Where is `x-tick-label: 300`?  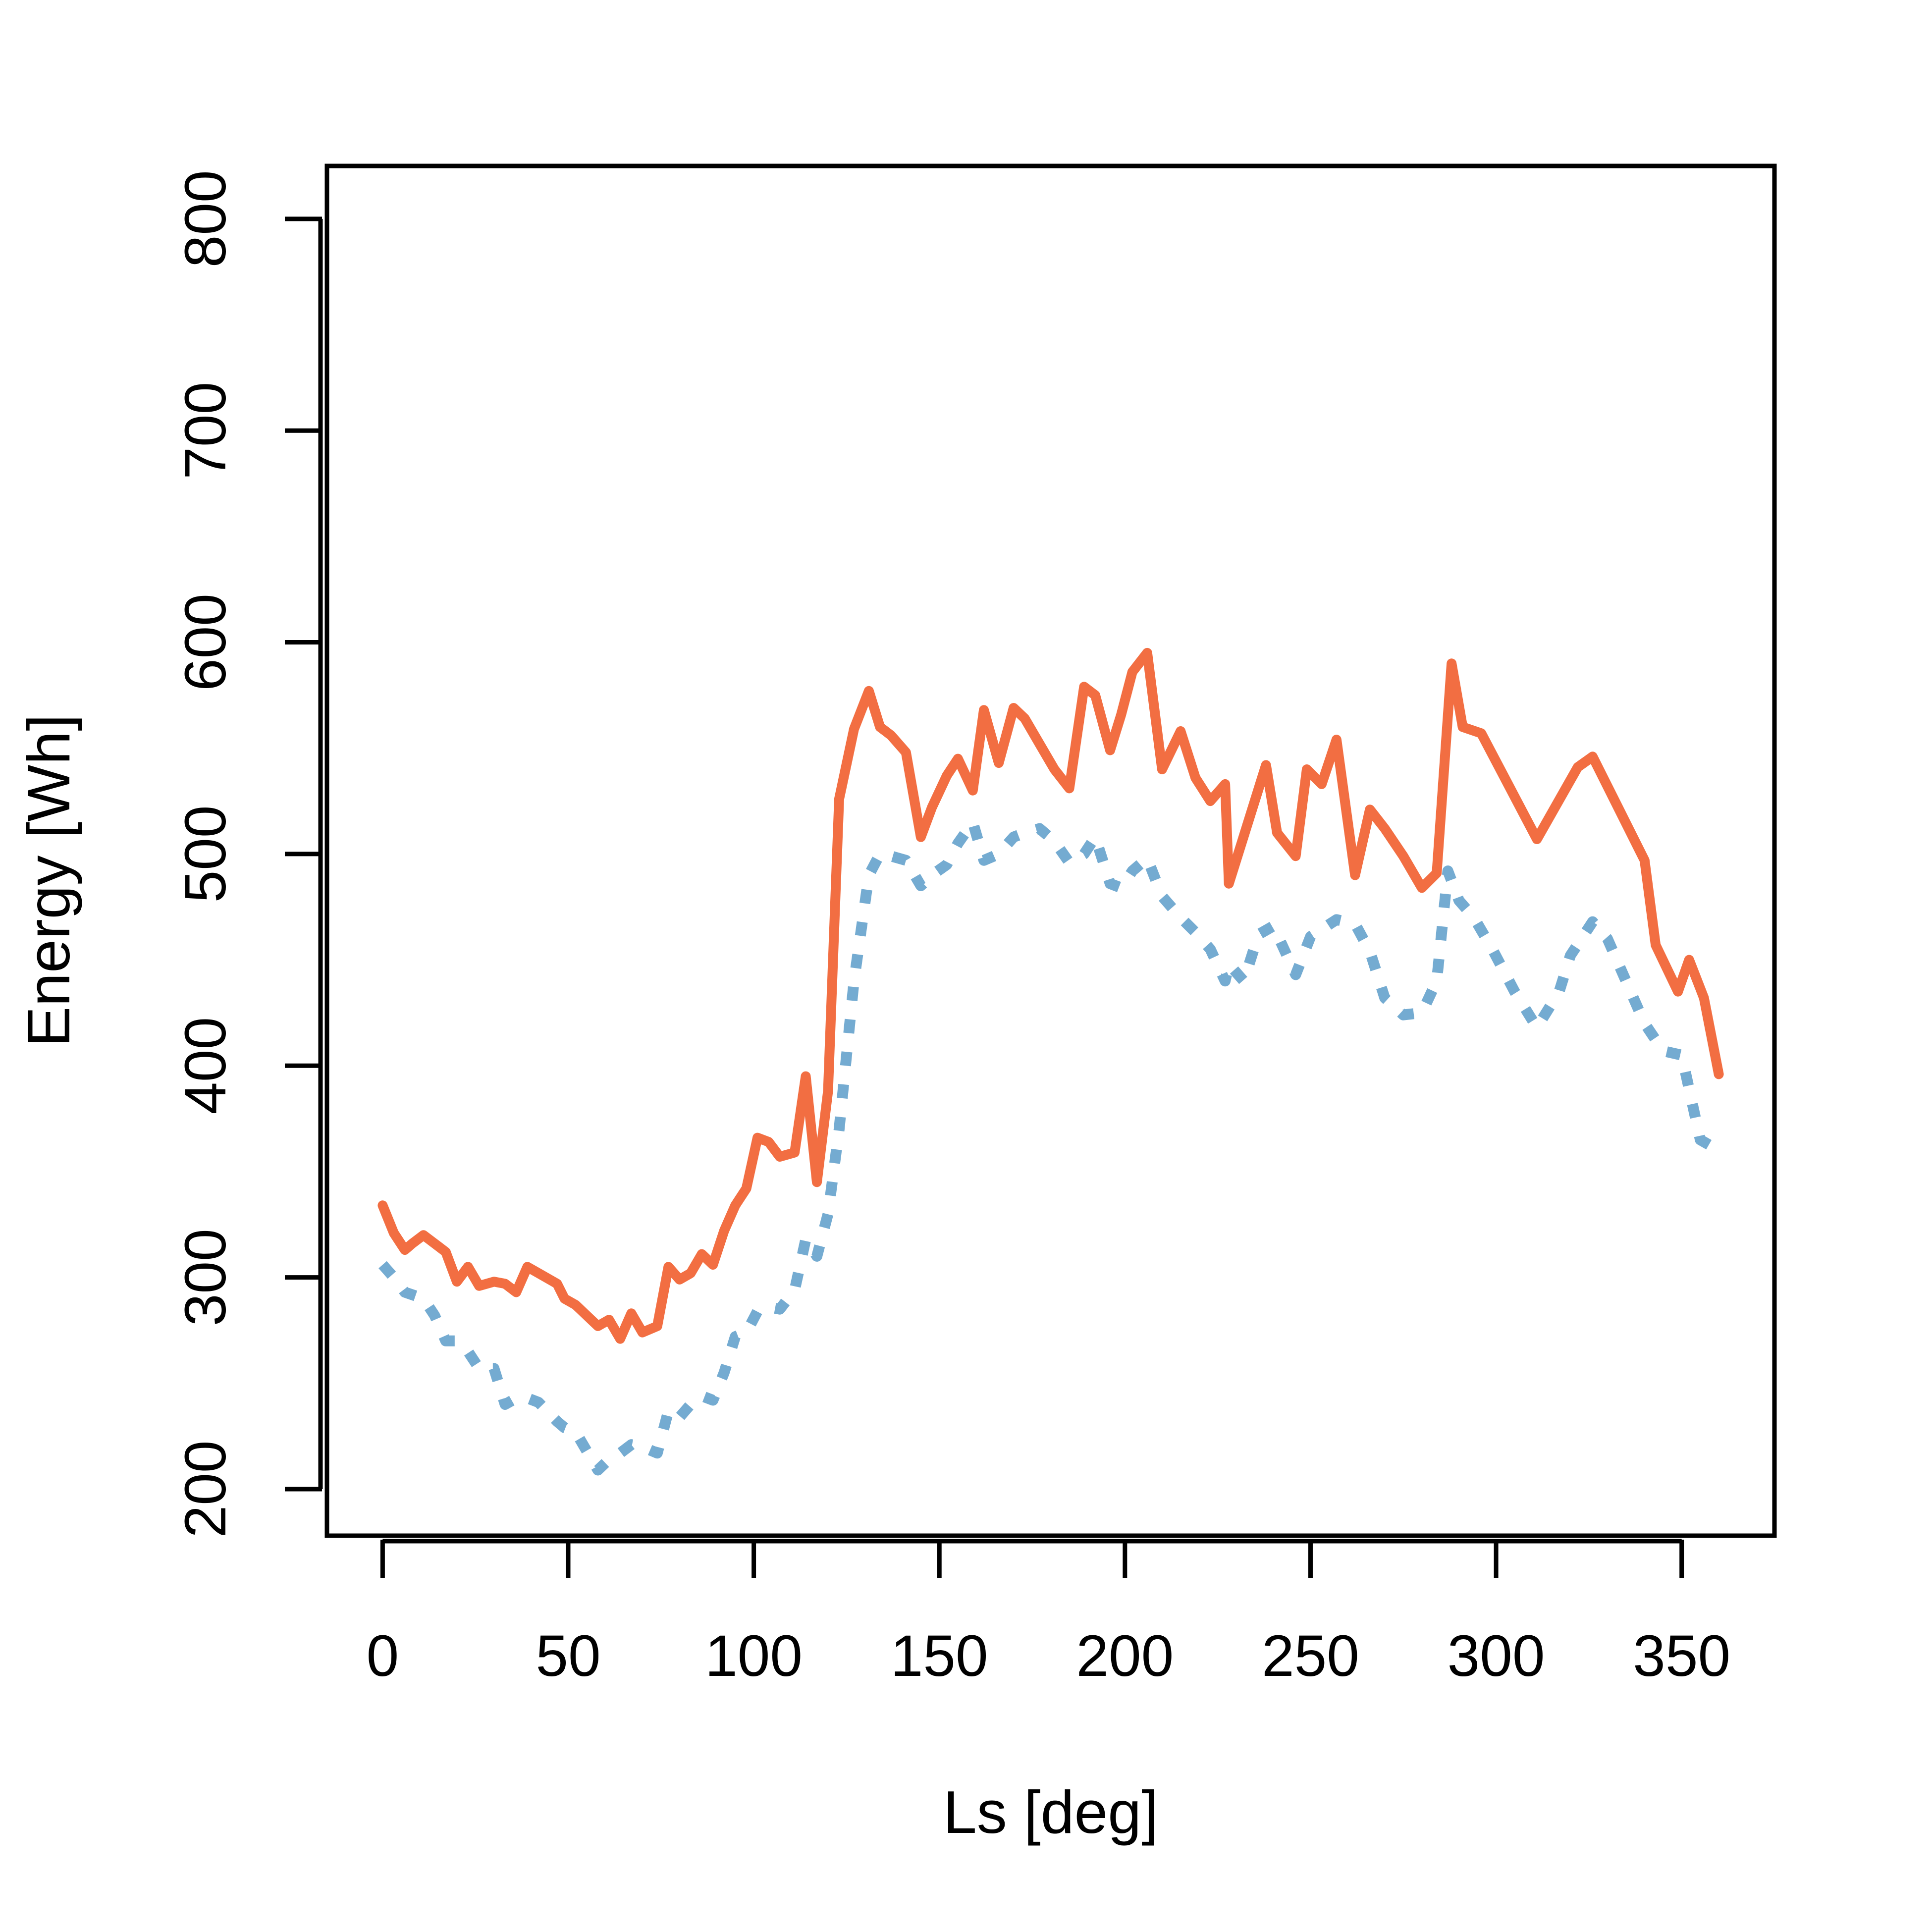 x-tick-label: 300 is located at coordinates (1496, 1656).